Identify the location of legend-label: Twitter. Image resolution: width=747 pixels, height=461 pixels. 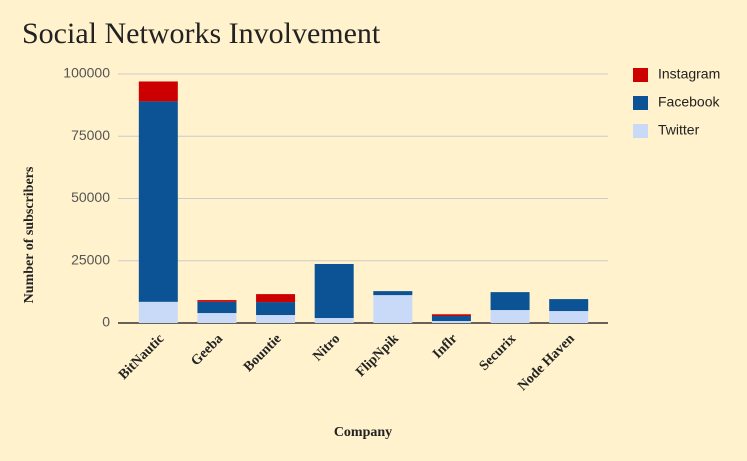
(679, 130).